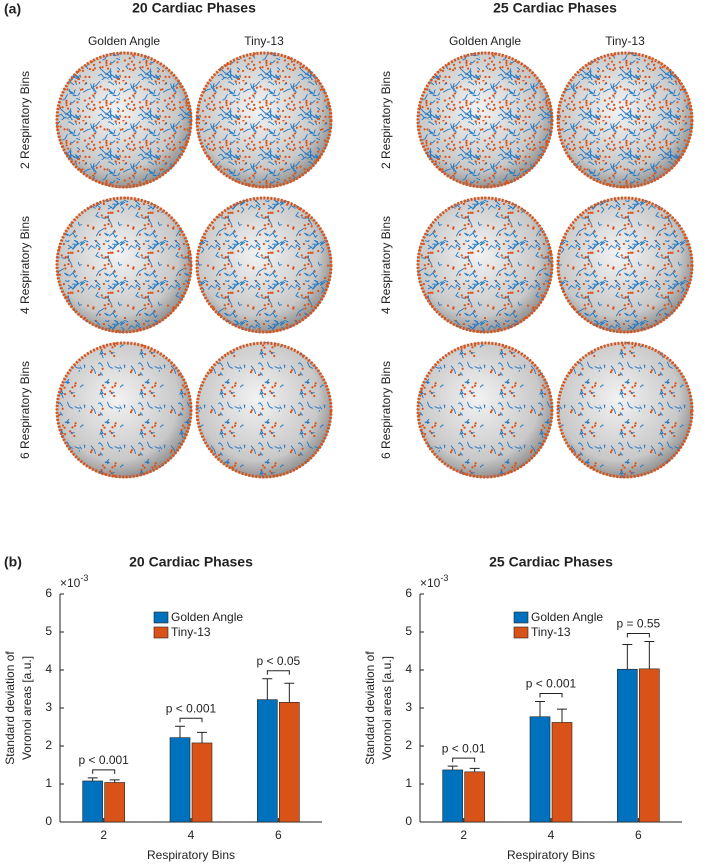  Describe the element at coordinates (278, 661) in the screenshot. I see `annotation: p < 0.05` at that location.